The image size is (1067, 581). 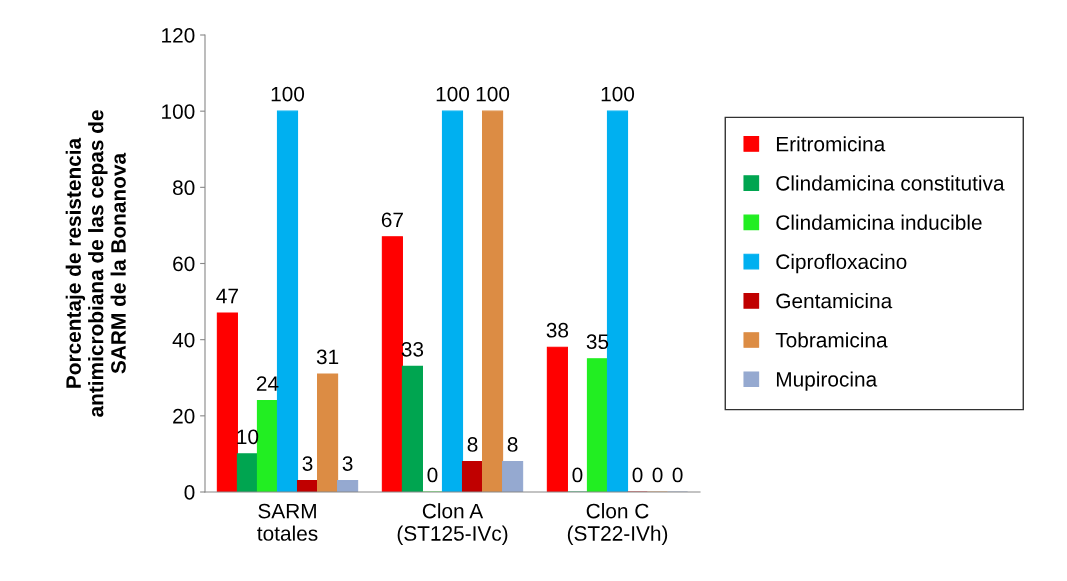 I want to click on y-tick-label: 40, so click(x=183, y=340).